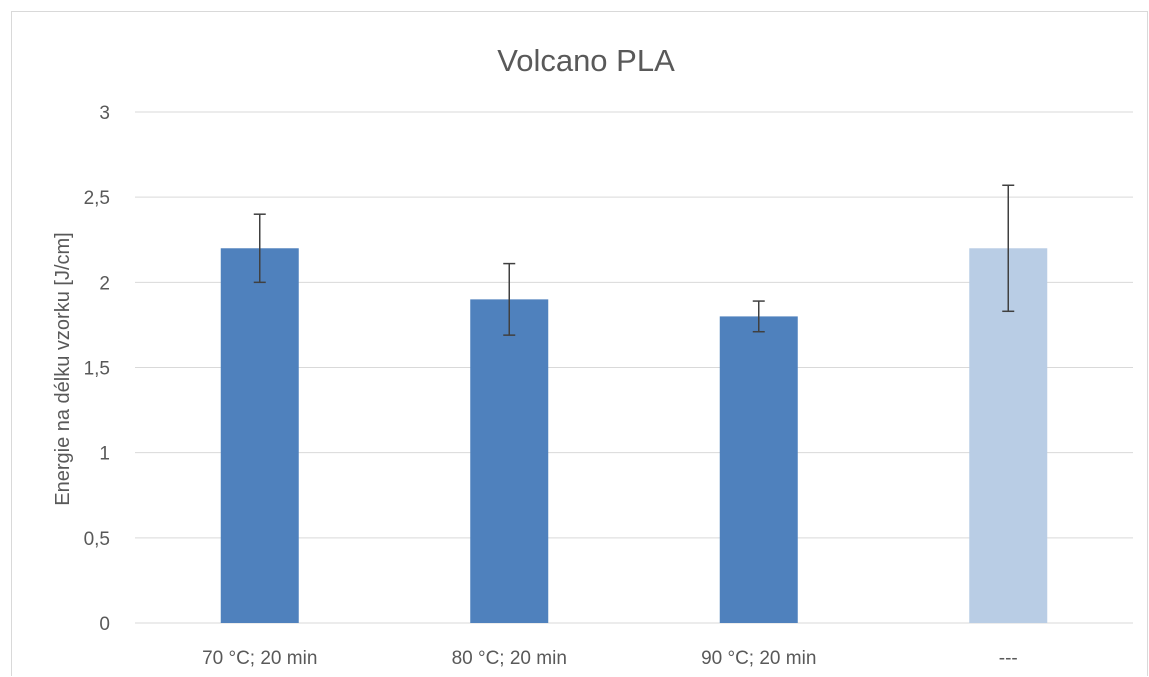 Image resolution: width=1149 pixels, height=677 pixels. What do you see at coordinates (97, 539) in the screenshot?
I see `y-tick-label: 0,5` at bounding box center [97, 539].